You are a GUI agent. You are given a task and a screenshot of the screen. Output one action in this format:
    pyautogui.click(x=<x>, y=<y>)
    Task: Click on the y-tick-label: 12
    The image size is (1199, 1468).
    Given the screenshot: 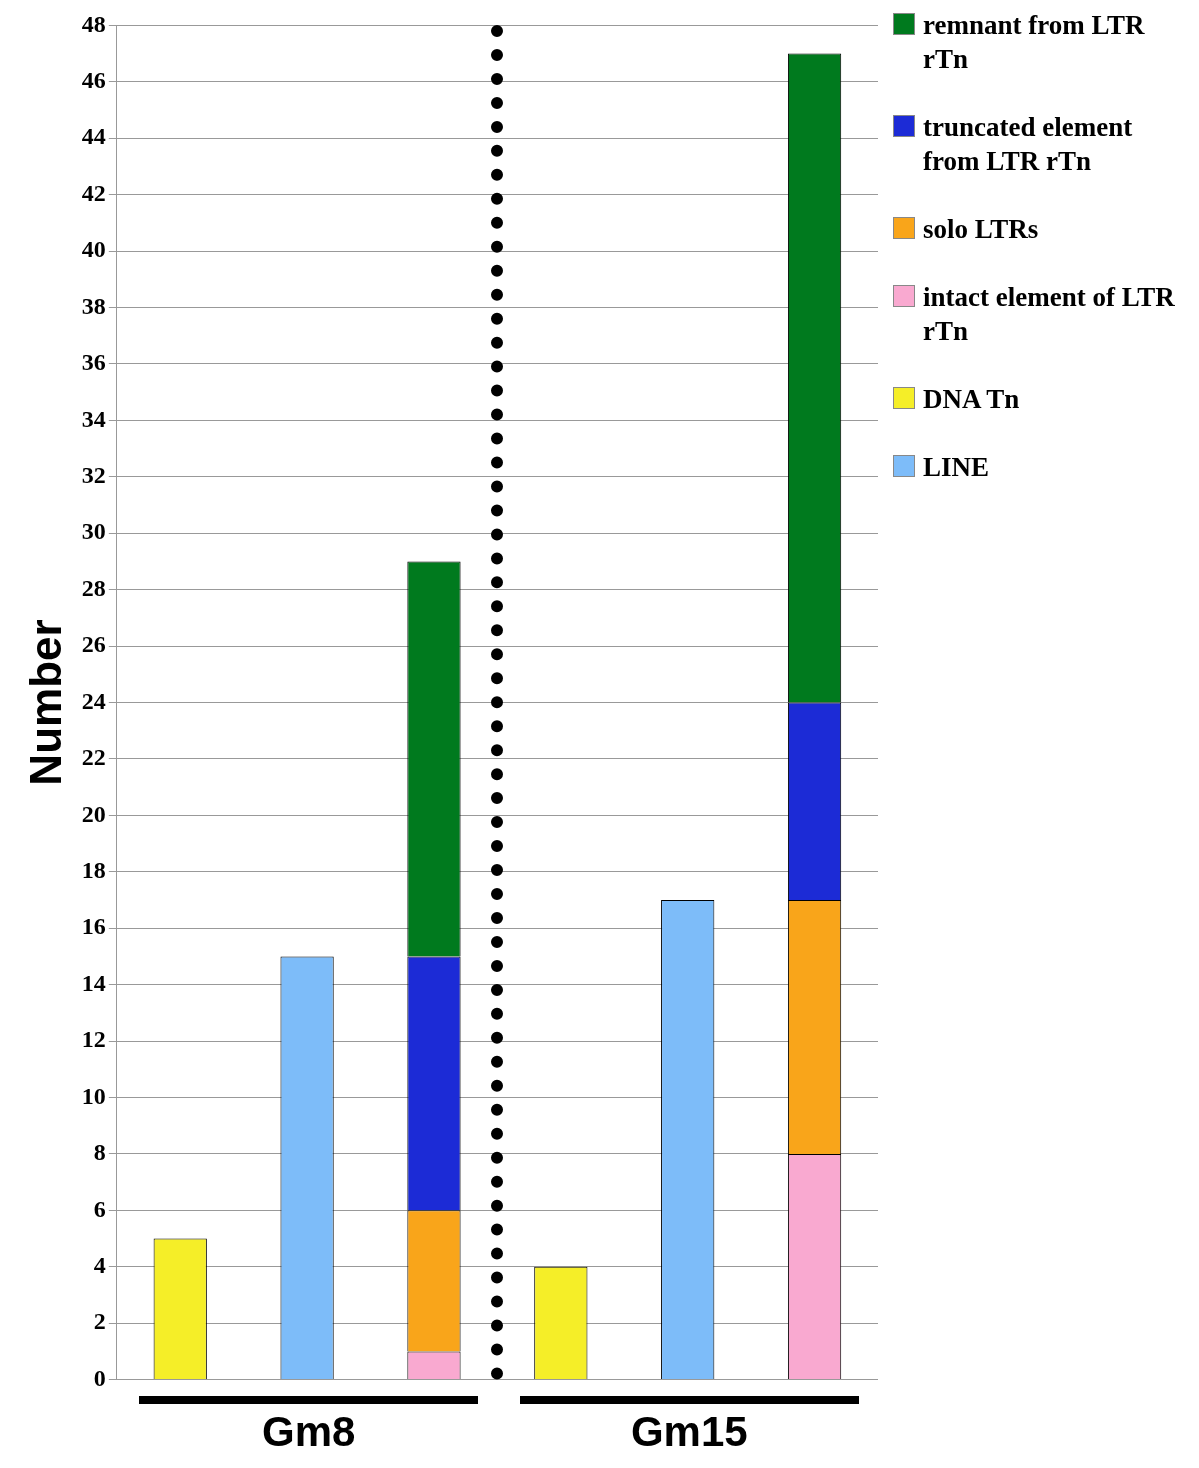 What is the action you would take?
    pyautogui.click(x=93, y=1039)
    